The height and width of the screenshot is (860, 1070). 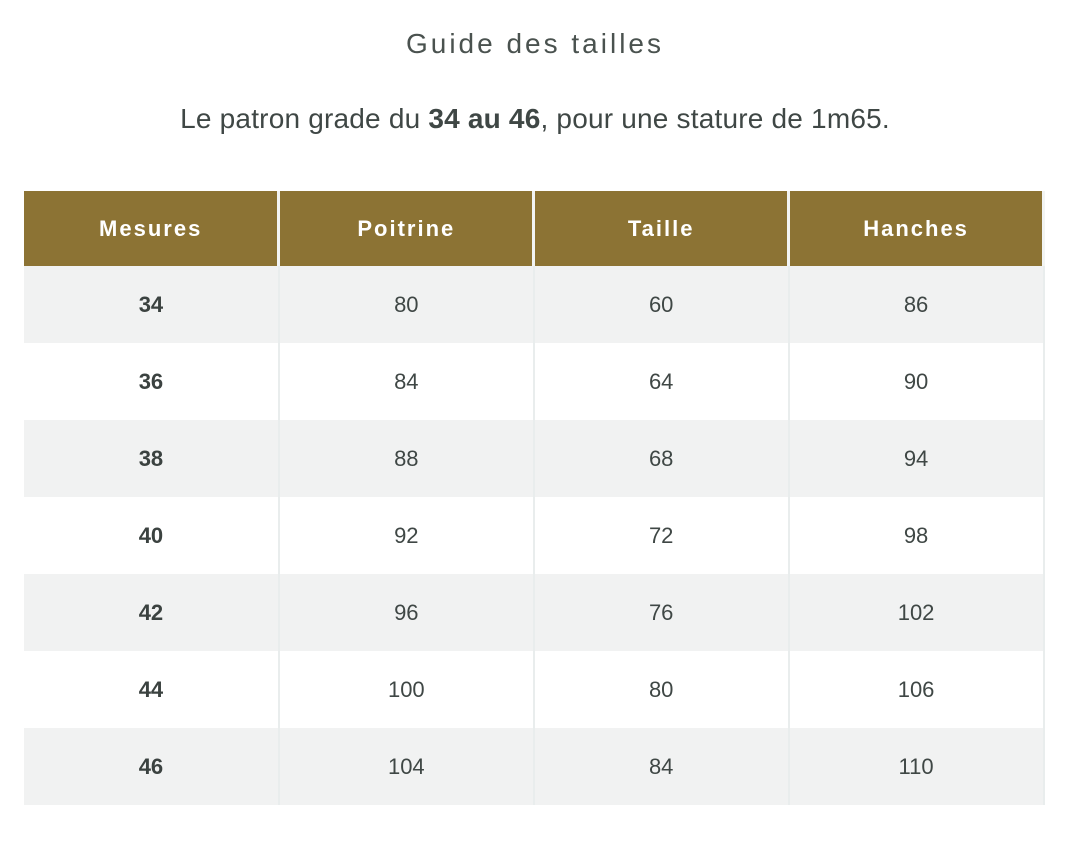 I want to click on header-poitrine: Poitrine, so click(x=407, y=228).